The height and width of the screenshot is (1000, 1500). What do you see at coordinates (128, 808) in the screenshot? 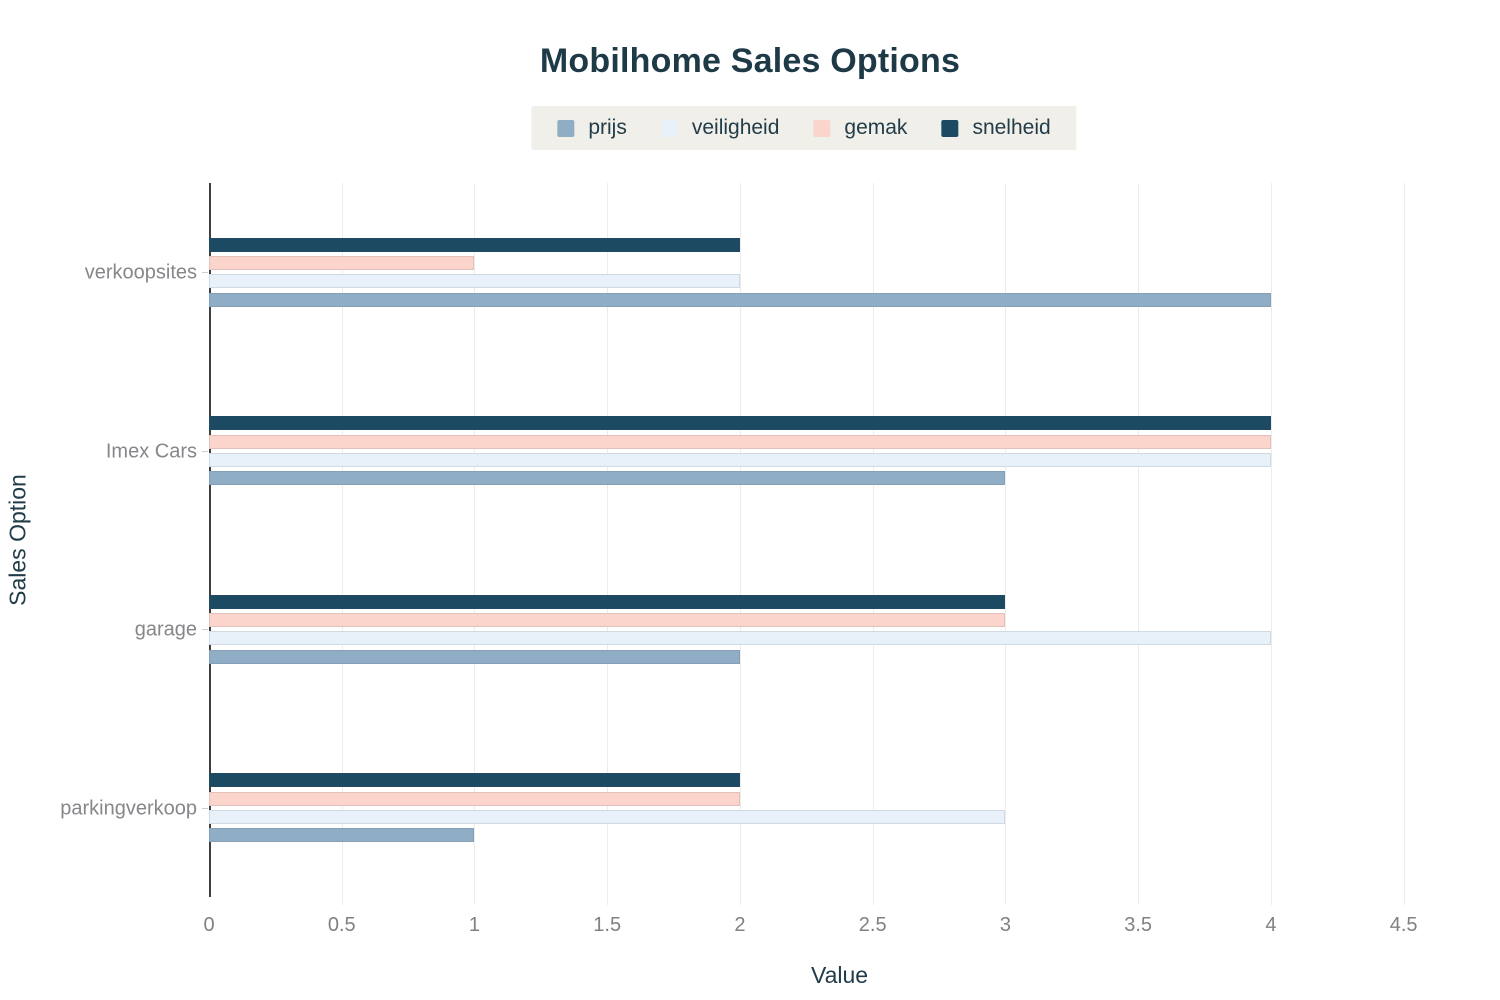
I see `y-category-label: parkingverkoop` at bounding box center [128, 808].